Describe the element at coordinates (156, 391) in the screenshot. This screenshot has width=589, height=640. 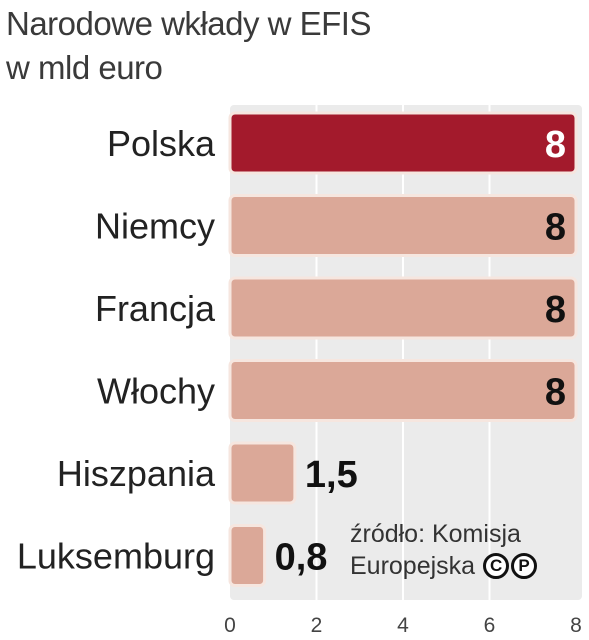
I see `category-label: Włochy` at that location.